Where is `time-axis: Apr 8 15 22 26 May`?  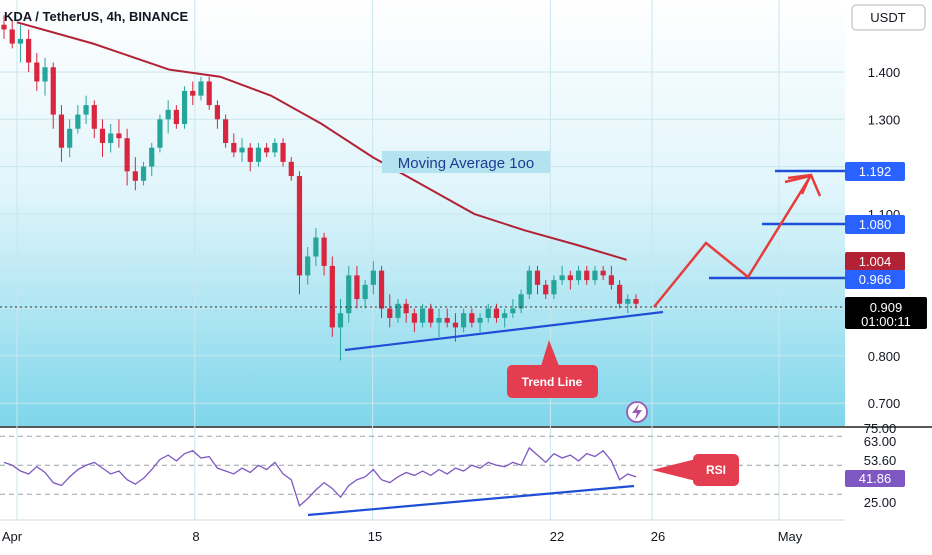
time-axis: Apr 8 15 22 26 May is located at coordinates (402, 536).